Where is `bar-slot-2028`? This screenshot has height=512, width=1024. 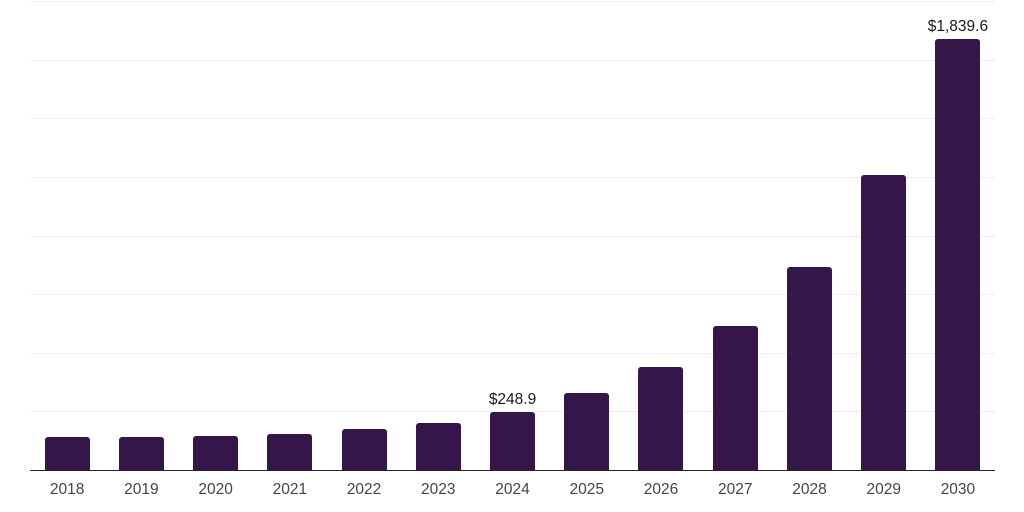 bar-slot-2028 is located at coordinates (809, 235).